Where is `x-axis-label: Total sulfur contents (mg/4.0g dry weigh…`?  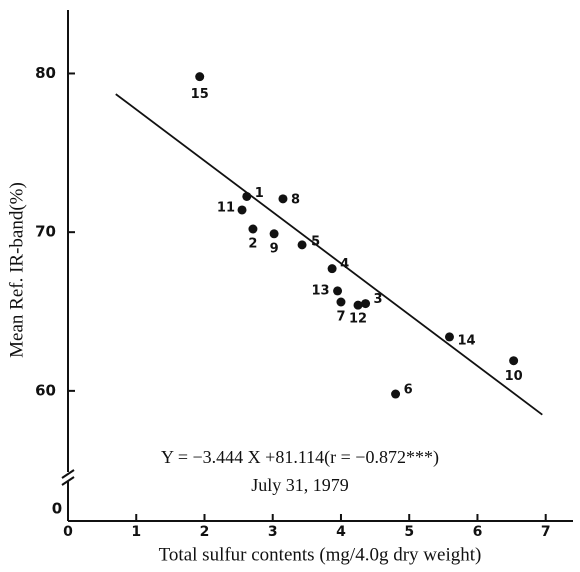 x-axis-label: Total sulfur contents (mg/4.0g dry weigh… is located at coordinates (320, 554).